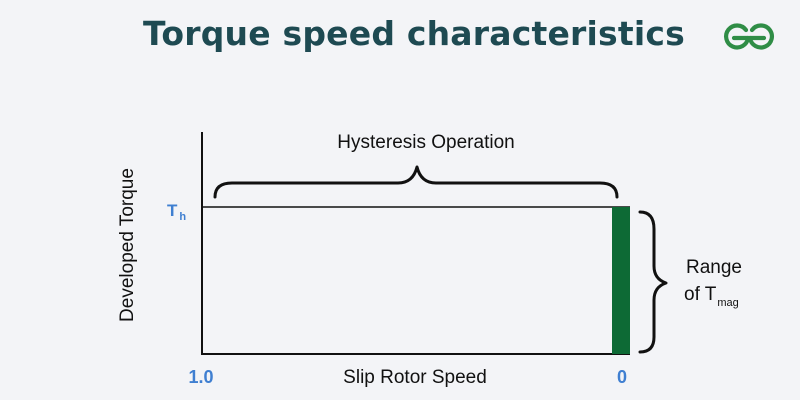 The image size is (800, 400). I want to click on x-tick-left: 1.0, so click(200, 377).